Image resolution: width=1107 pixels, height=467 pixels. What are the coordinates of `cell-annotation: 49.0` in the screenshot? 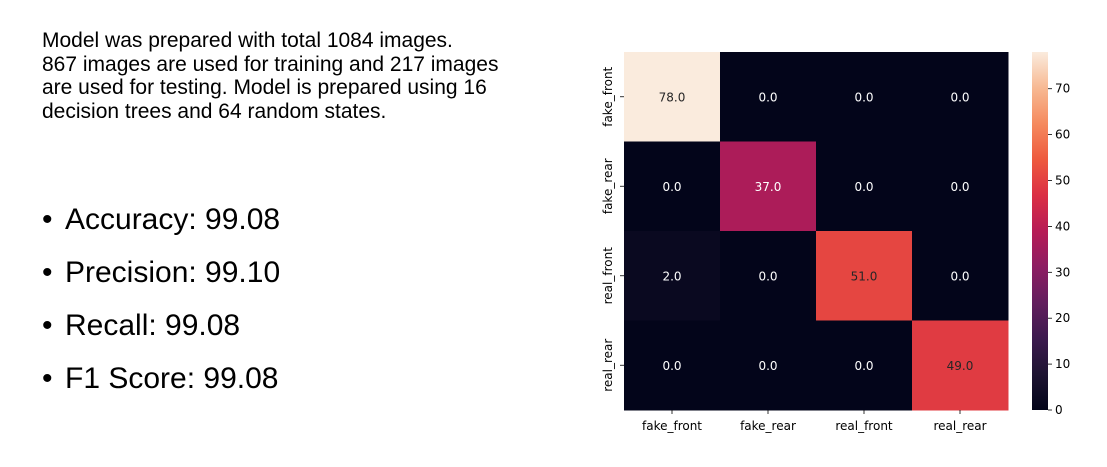 It's located at (960, 366).